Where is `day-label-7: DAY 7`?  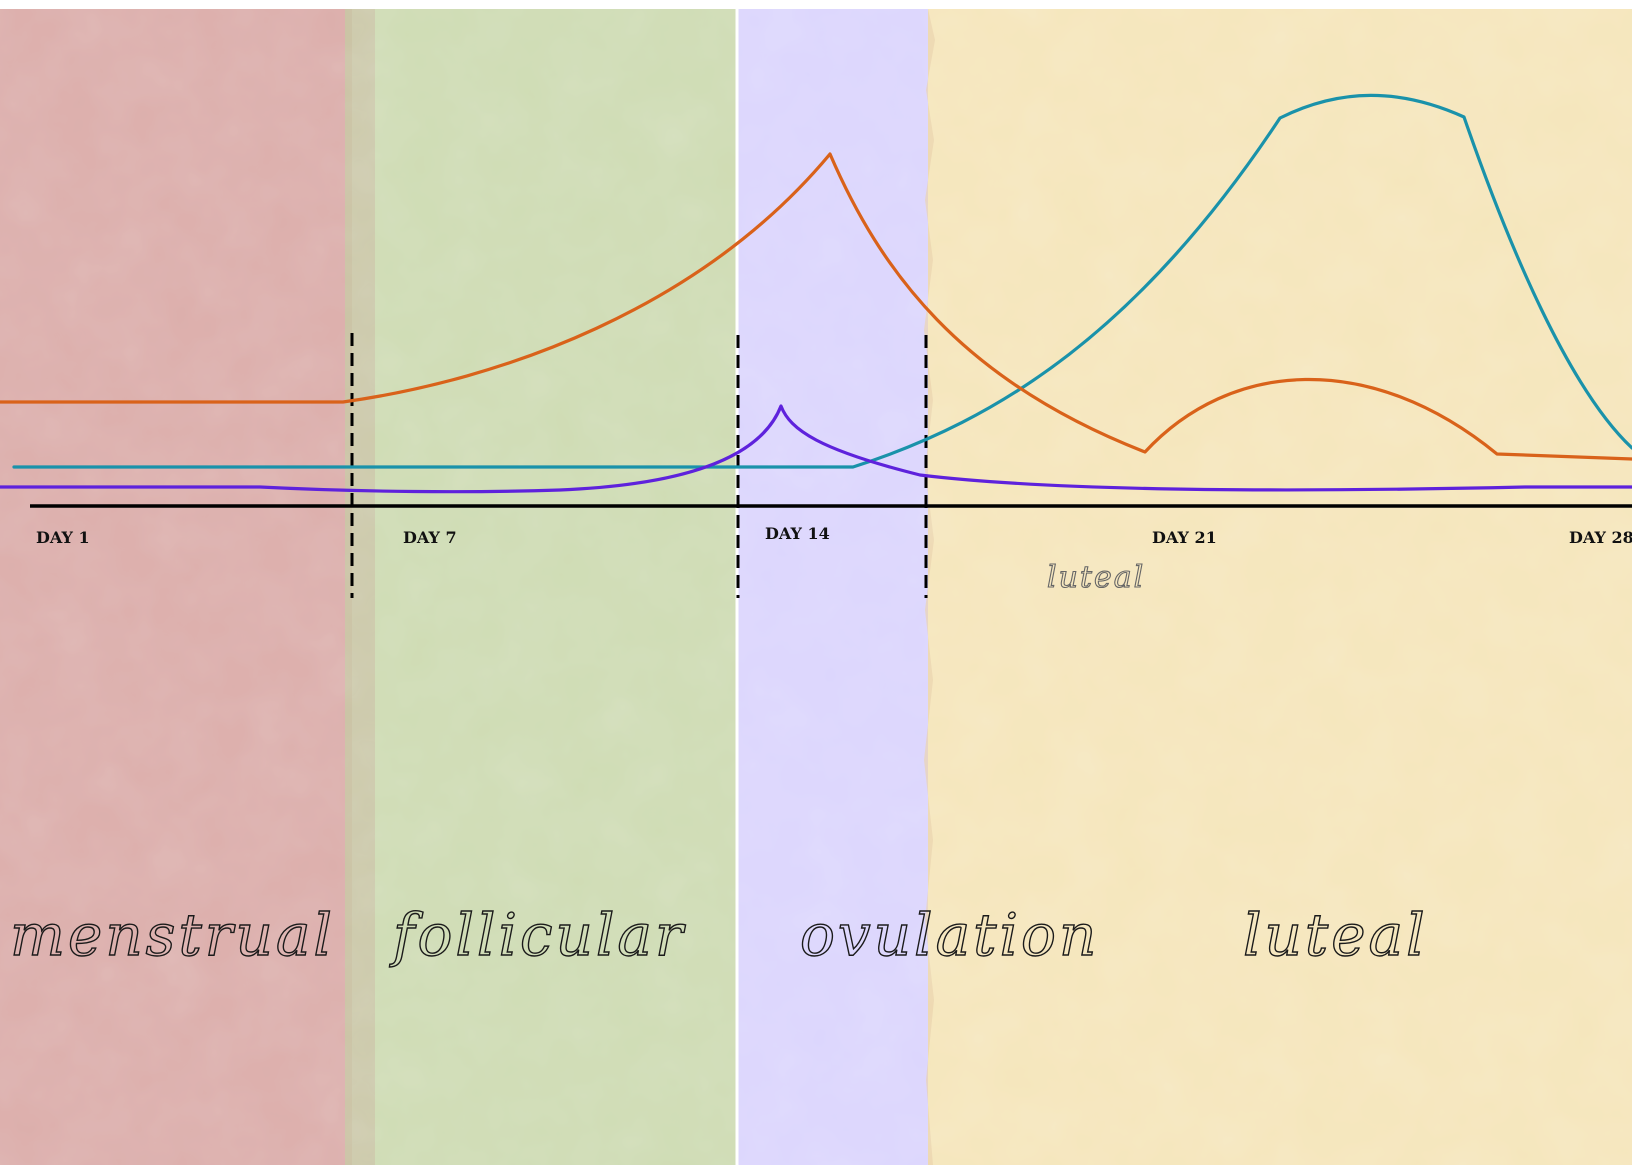 day-label-7: DAY 7 is located at coordinates (430, 537).